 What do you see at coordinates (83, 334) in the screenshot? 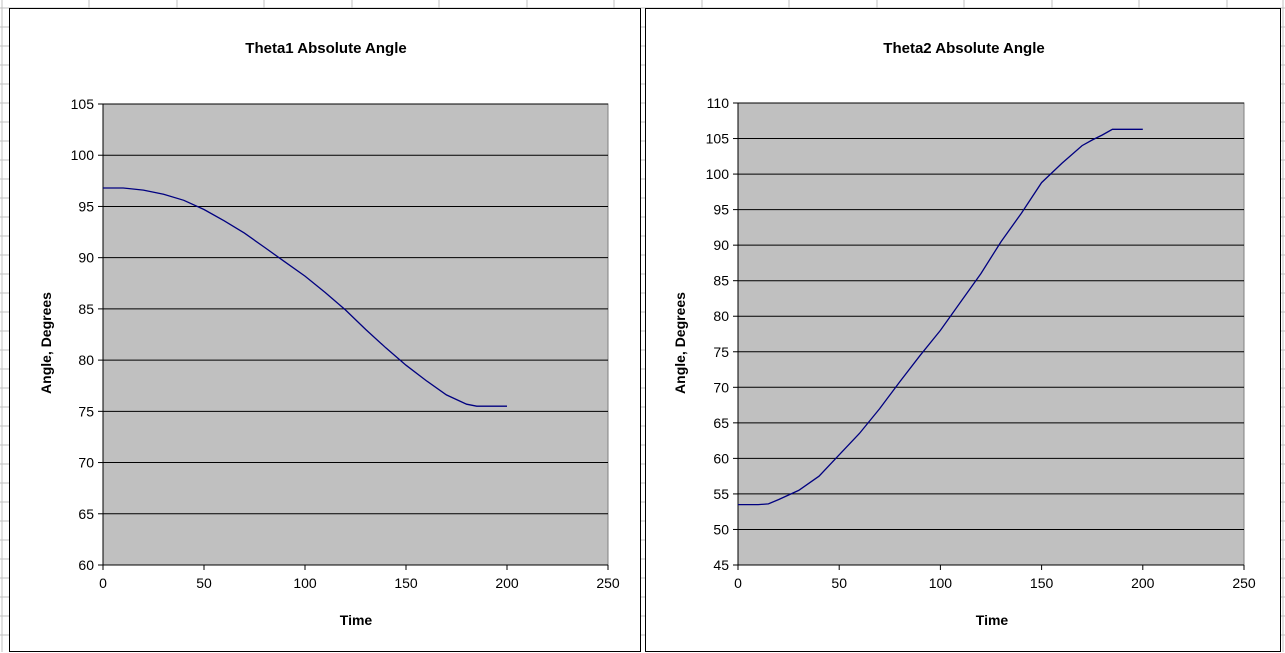
I see `y-tick-labels: 60 65 70 75 80 85 90 95 100 105` at bounding box center [83, 334].